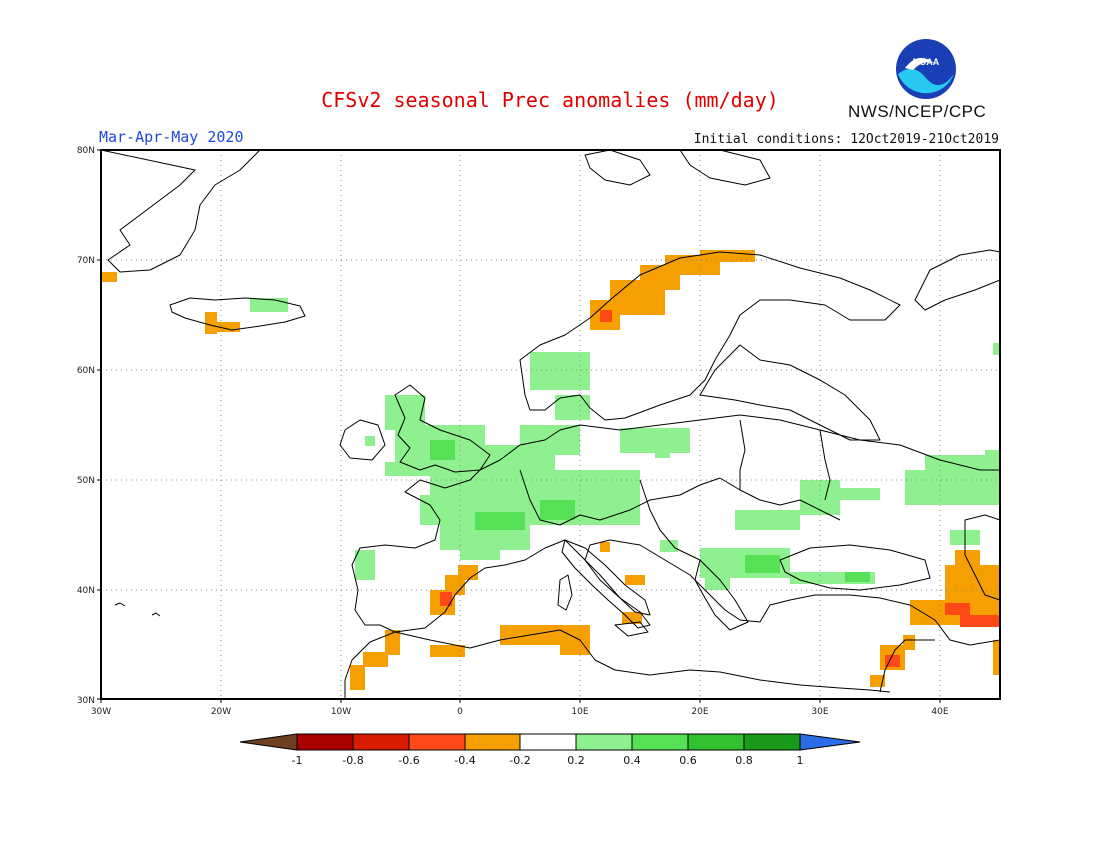 The height and width of the screenshot is (850, 1100). Describe the element at coordinates (688, 760) in the screenshot. I see `colorbar-label: 0.6` at that location.